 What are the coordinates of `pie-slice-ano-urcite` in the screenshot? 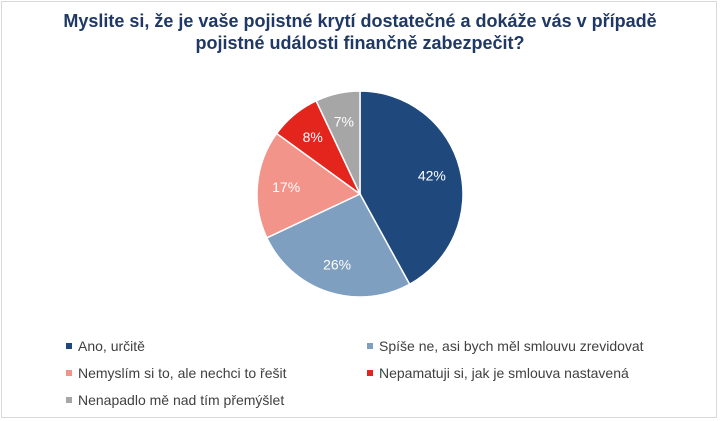 It's located at (411, 188).